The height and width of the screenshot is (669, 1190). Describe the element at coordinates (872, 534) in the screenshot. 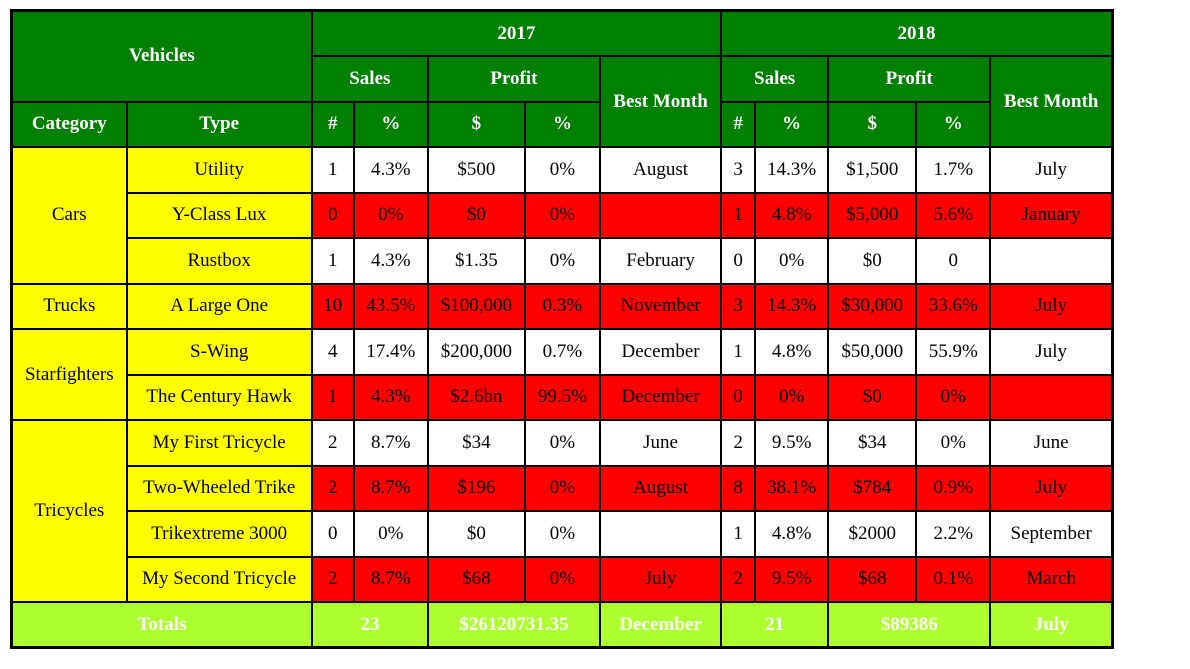

I see `profit-2018: $2000` at that location.